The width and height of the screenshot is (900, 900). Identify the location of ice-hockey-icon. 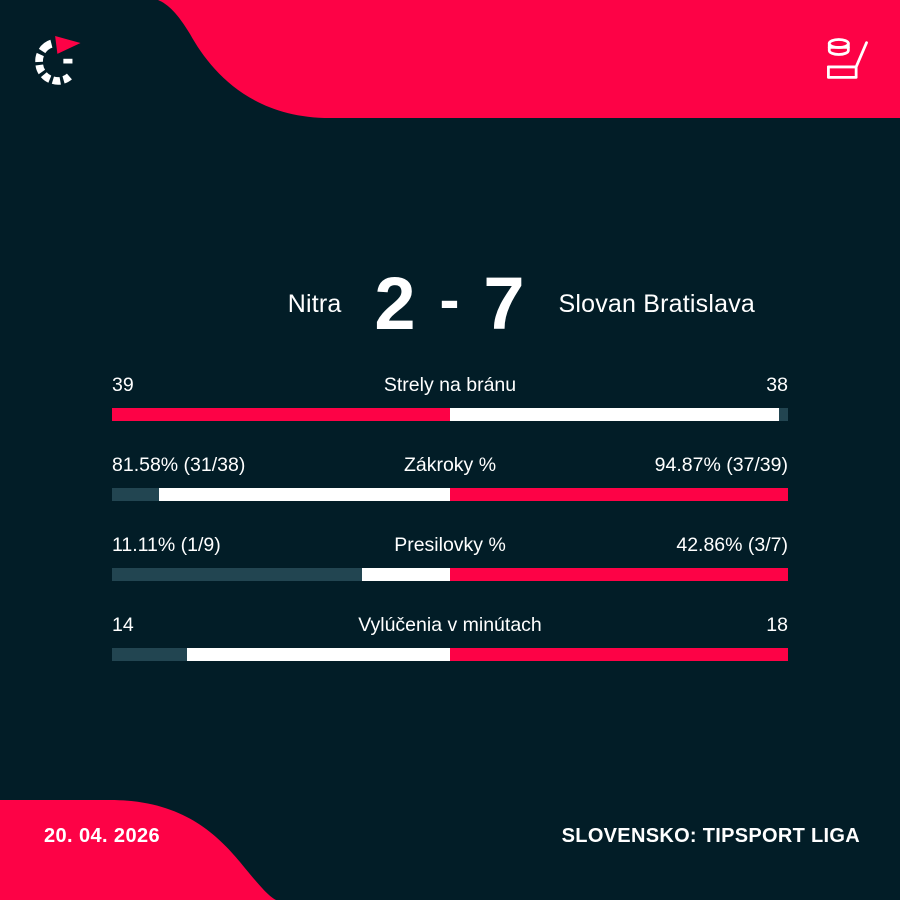
(847, 58).